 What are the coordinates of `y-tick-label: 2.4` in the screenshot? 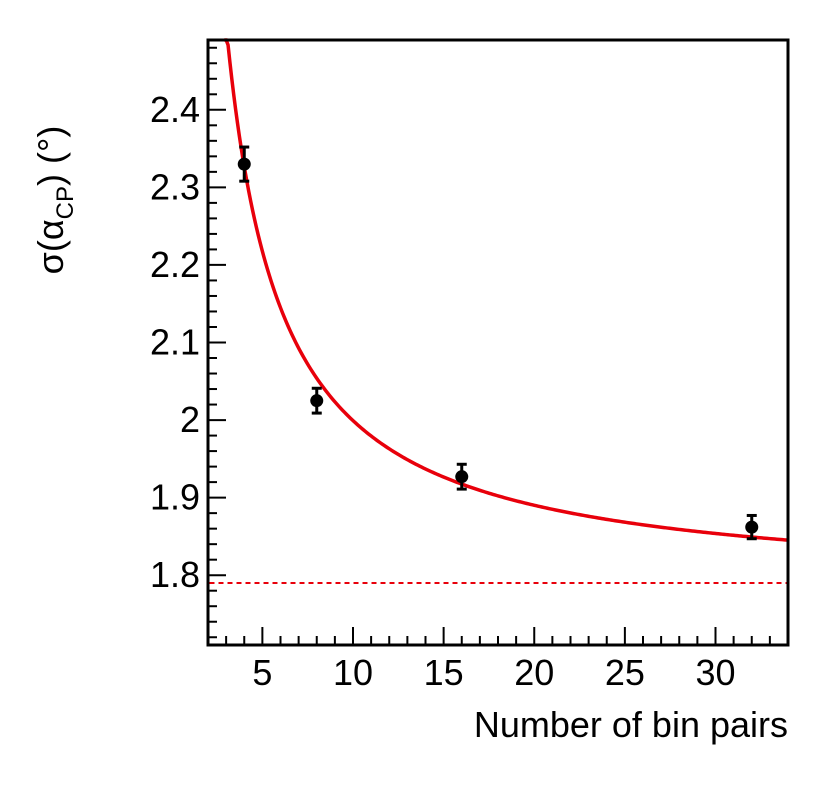 It's located at (175, 109).